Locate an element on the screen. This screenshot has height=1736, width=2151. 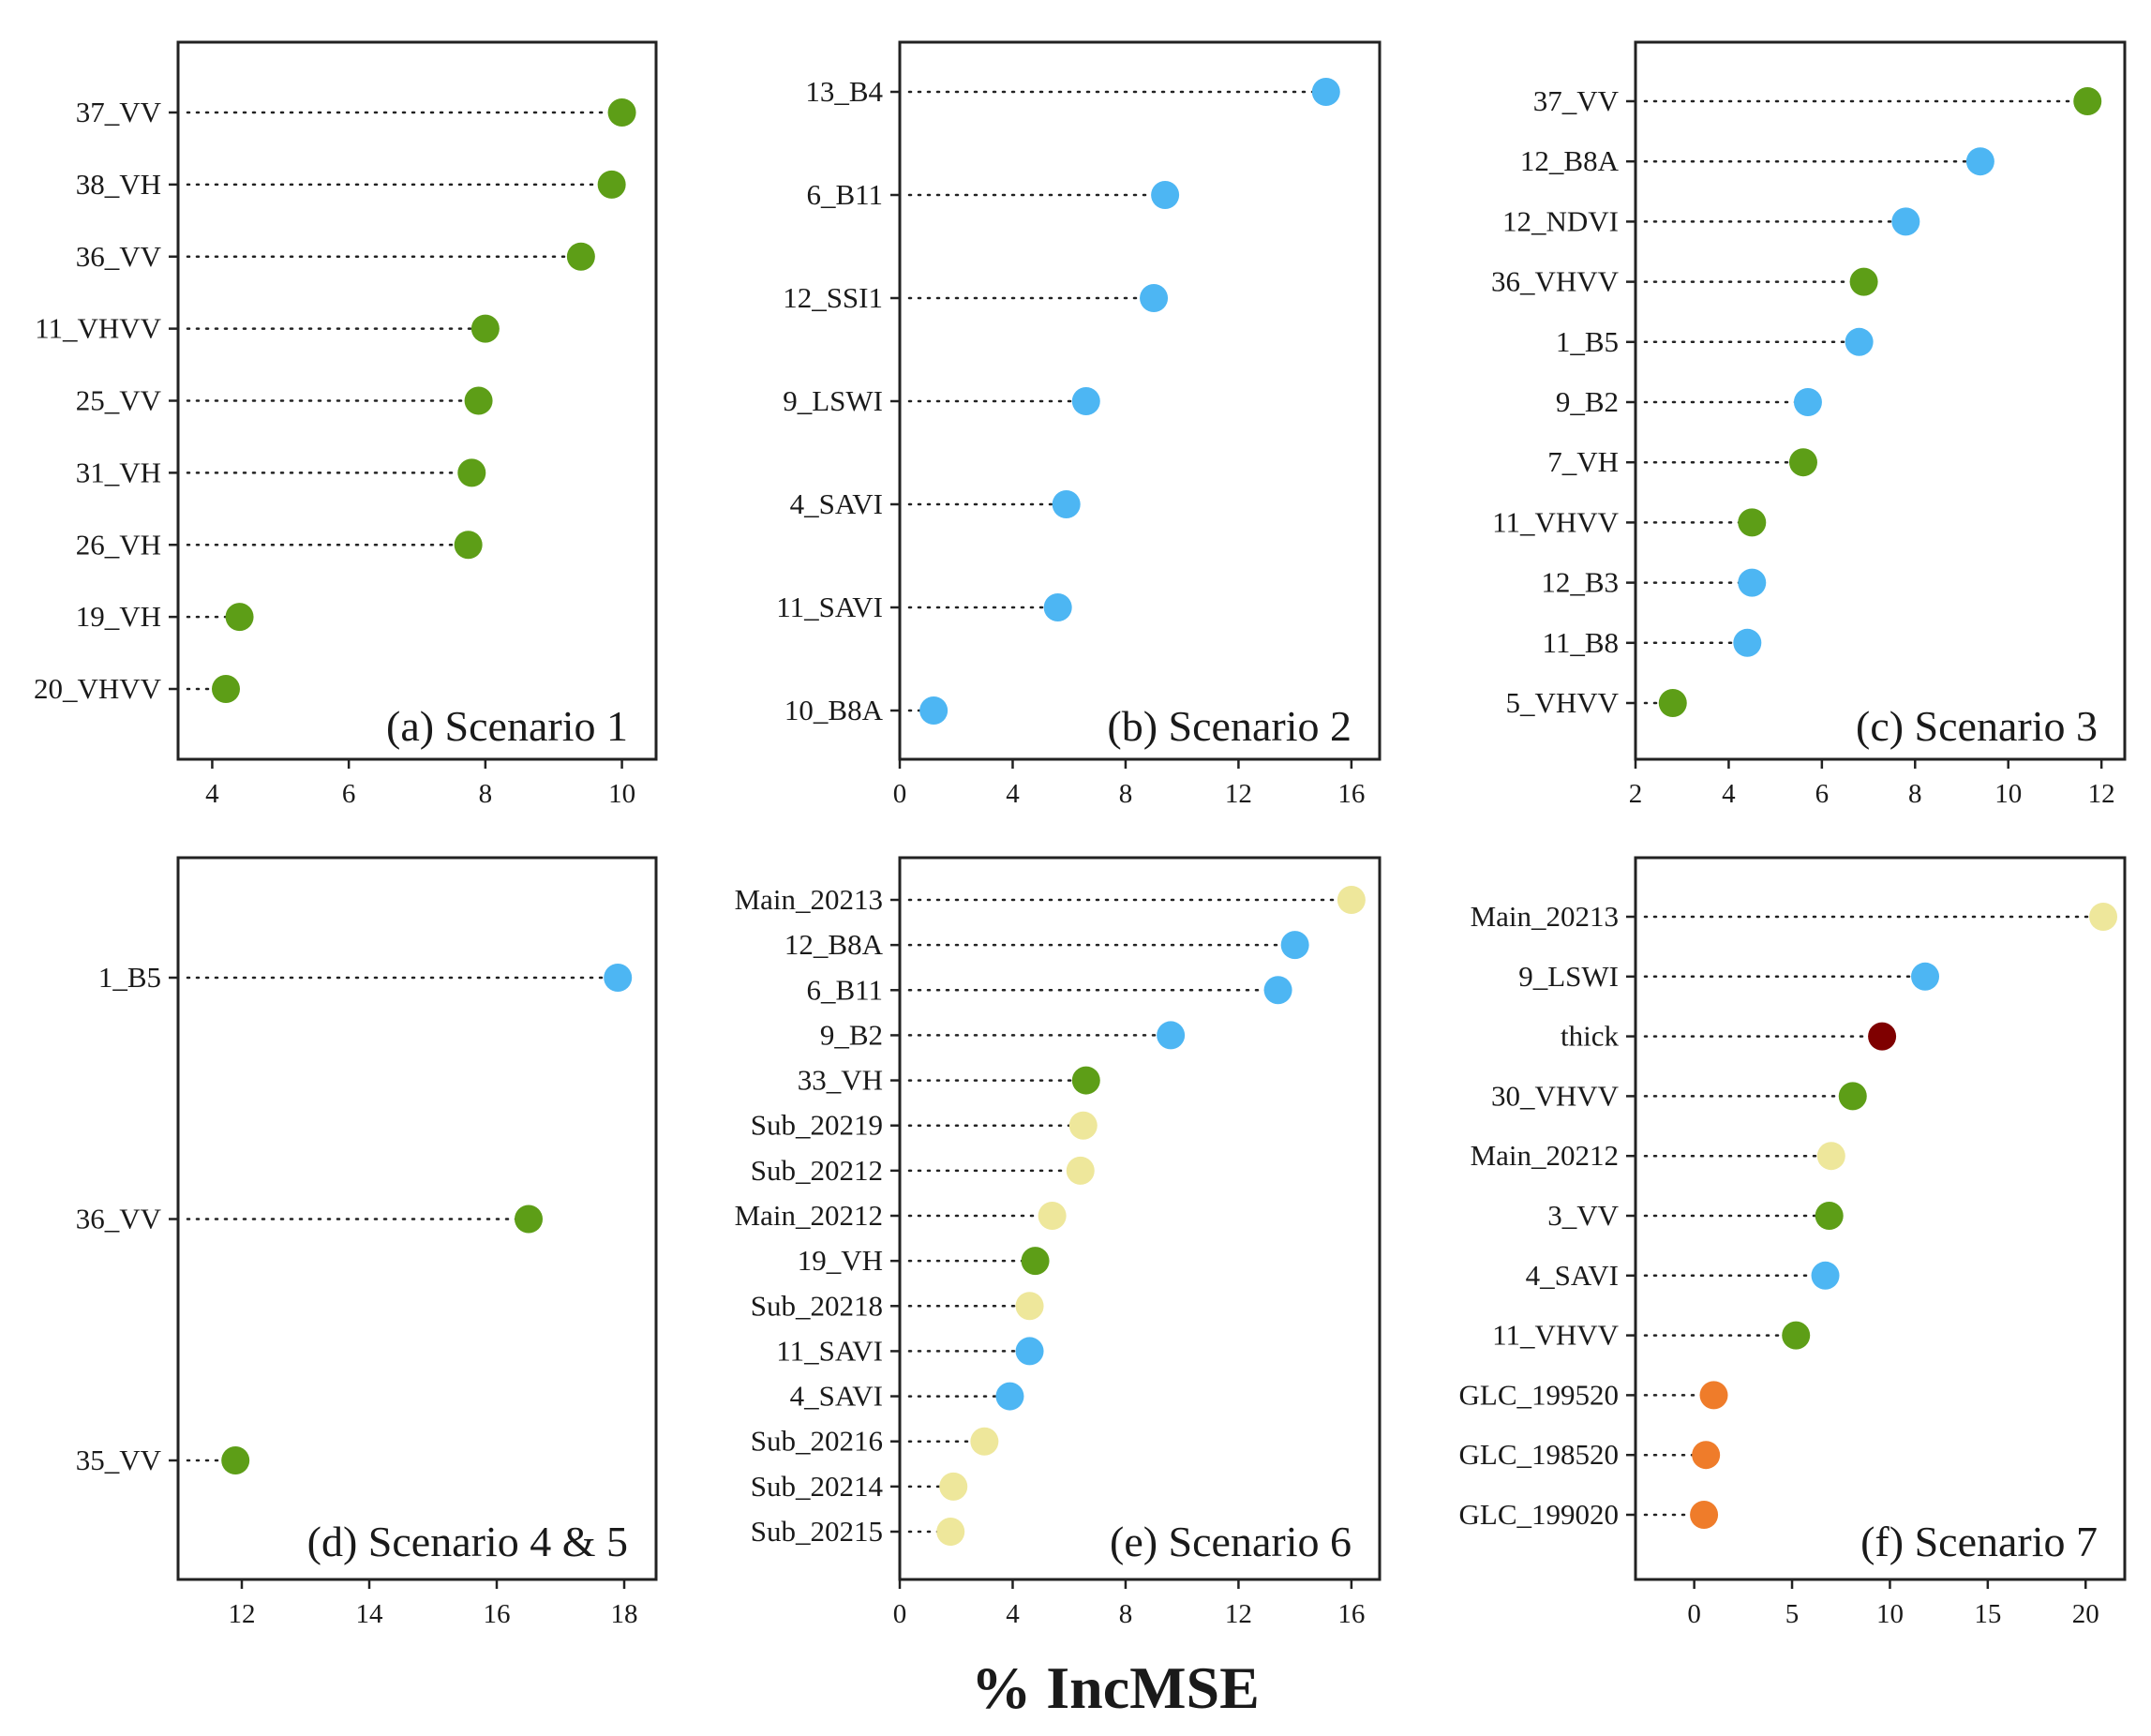
y-tick-label: Sub_20215 is located at coordinates (817, 1531).